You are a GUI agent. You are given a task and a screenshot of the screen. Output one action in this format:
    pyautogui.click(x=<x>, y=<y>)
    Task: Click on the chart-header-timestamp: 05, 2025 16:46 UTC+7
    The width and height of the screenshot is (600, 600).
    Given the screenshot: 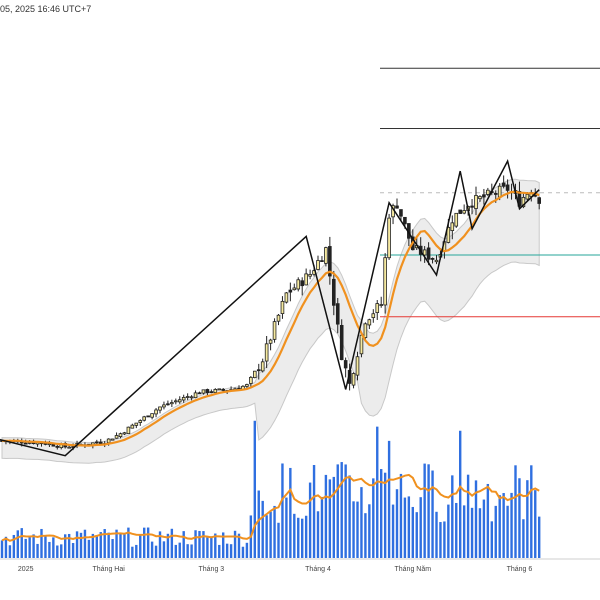 What is the action you would take?
    pyautogui.click(x=46, y=9)
    